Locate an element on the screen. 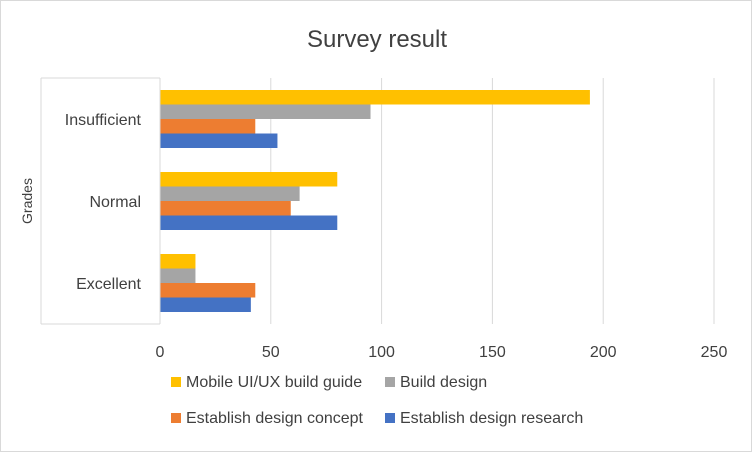 The height and width of the screenshot is (453, 752). legend-label: Establish design concept is located at coordinates (275, 418).